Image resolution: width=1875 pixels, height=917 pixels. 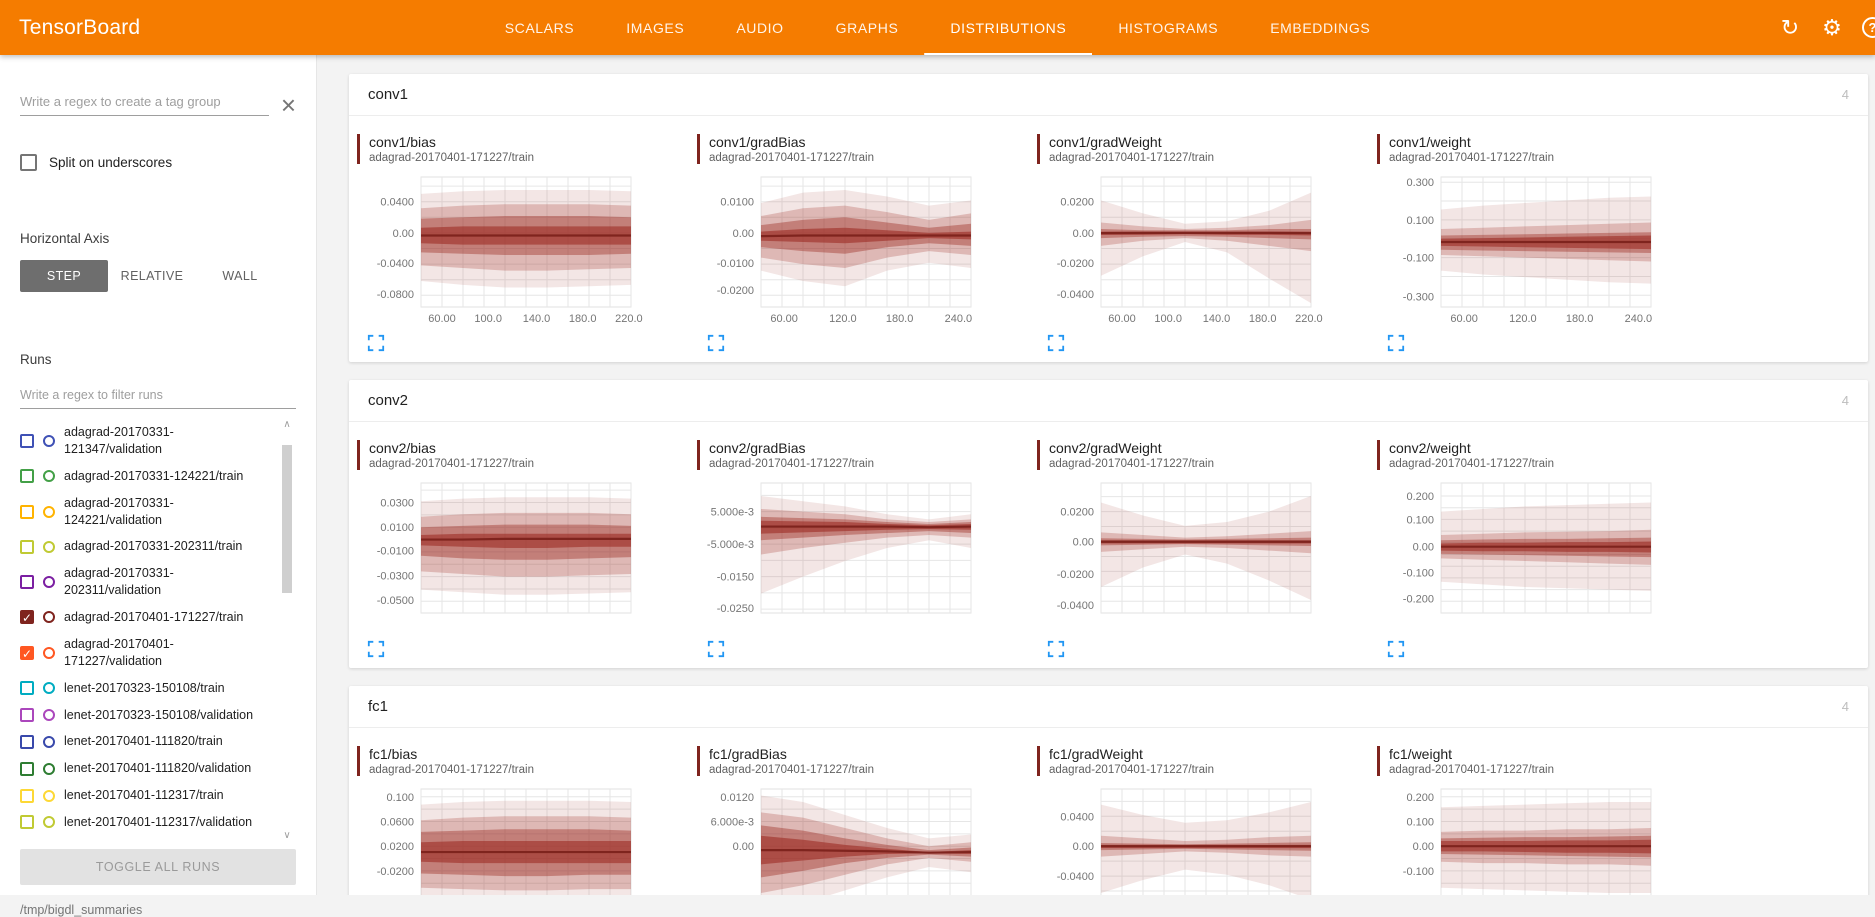 What do you see at coordinates (64, 276) in the screenshot?
I see `axis-option-step: STEP` at bounding box center [64, 276].